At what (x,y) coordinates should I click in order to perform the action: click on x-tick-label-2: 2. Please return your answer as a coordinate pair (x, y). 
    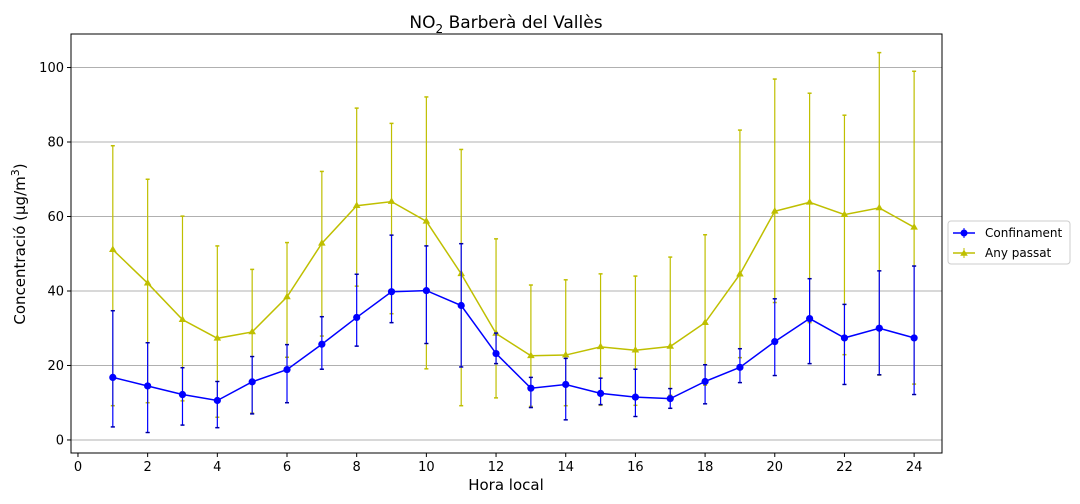
    Looking at the image, I should click on (148, 467).